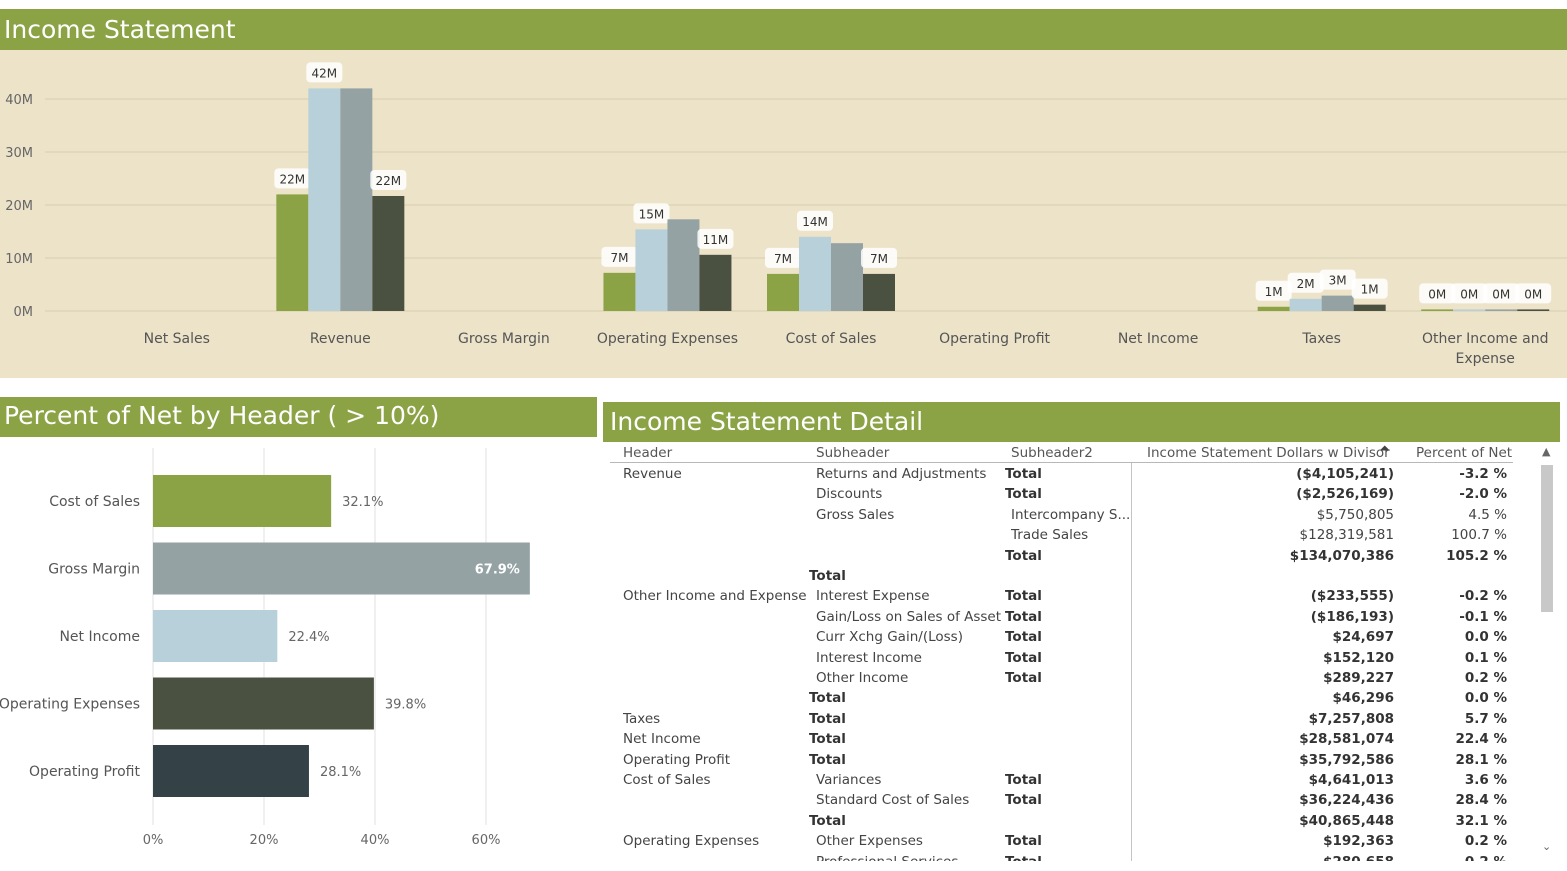 This screenshot has width=1567, height=871. I want to click on cell-d: $280,658, so click(1358, 857).